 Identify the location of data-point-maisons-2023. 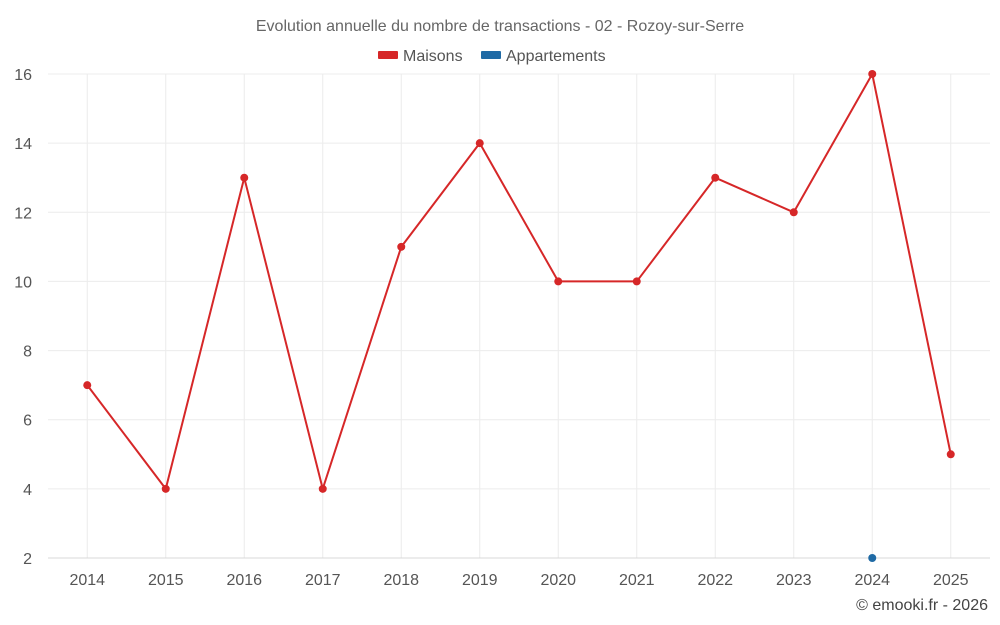
(793, 212).